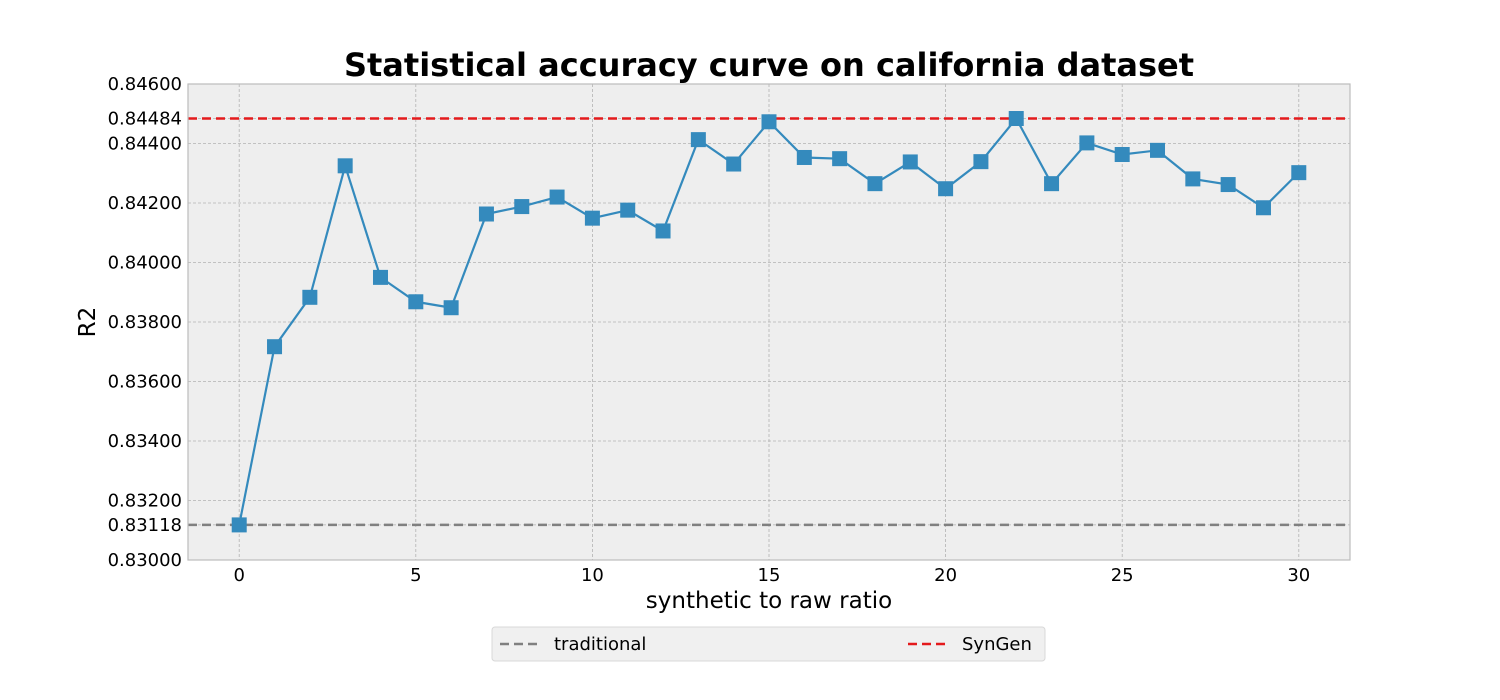 This screenshot has height=700, width=1500. I want to click on x-axis-label: synthetic to raw ratio, so click(769, 601).